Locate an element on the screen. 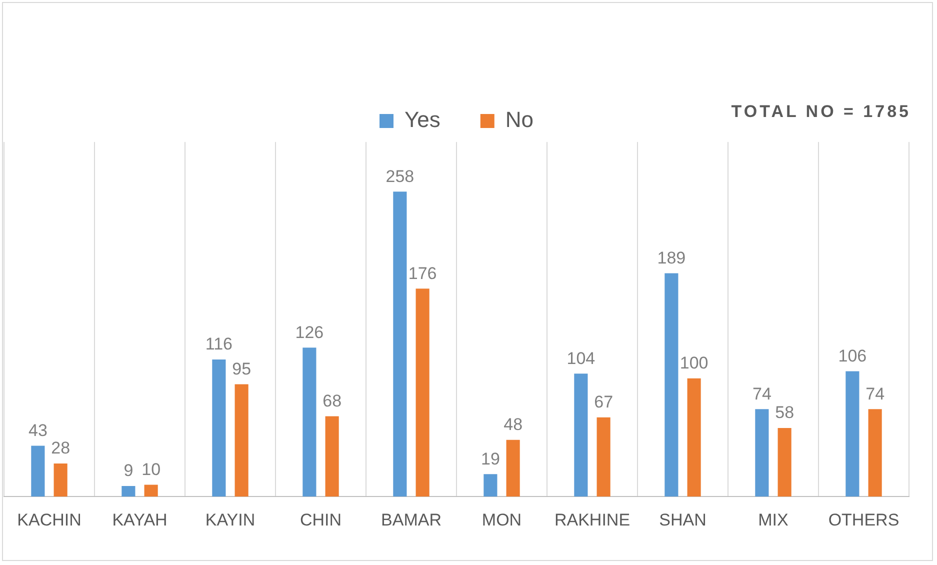 Image resolution: width=937 pixels, height=565 pixels. x-tick-label: KACHIN is located at coordinates (49, 520).